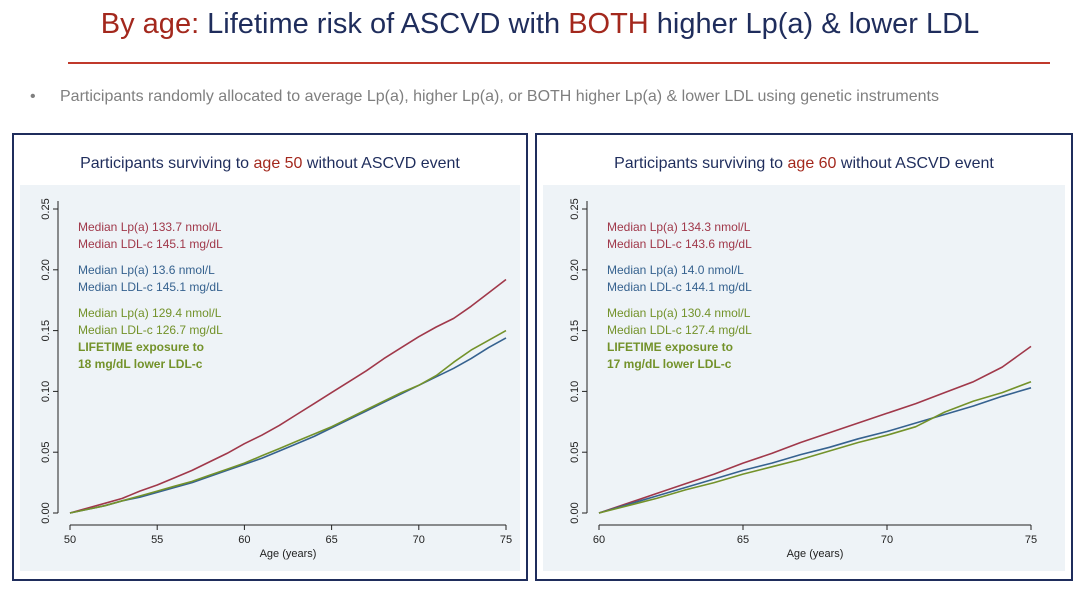  I want to click on annotation-text: Median Lp(a) 134.3 nmol/L, so click(679, 227).